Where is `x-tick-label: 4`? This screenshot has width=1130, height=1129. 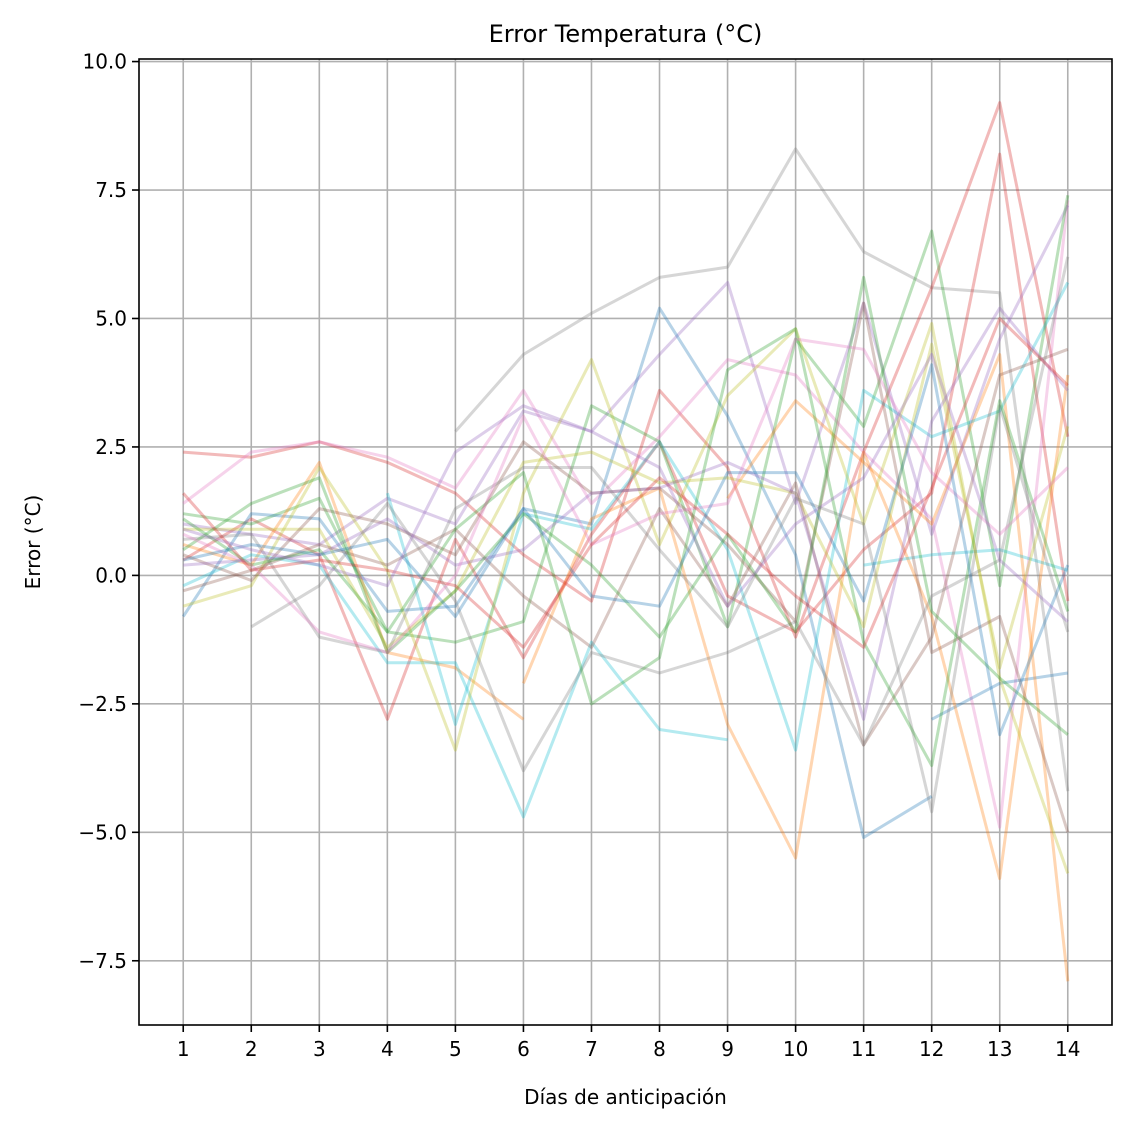 x-tick-label: 4 is located at coordinates (387, 1049).